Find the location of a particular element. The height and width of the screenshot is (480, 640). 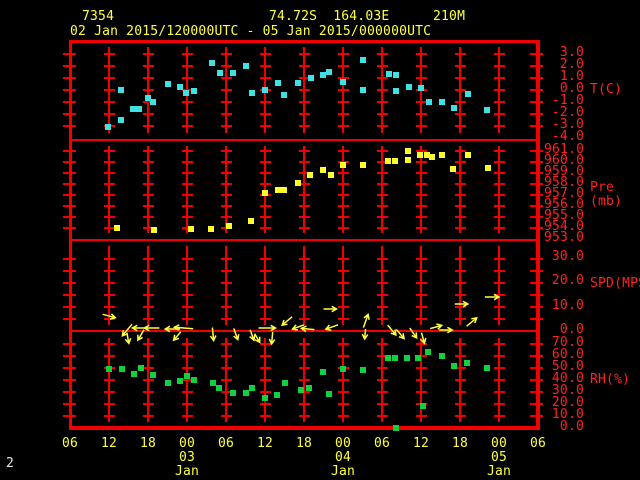

y-tick-label: 70.0 is located at coordinates (567, 342).